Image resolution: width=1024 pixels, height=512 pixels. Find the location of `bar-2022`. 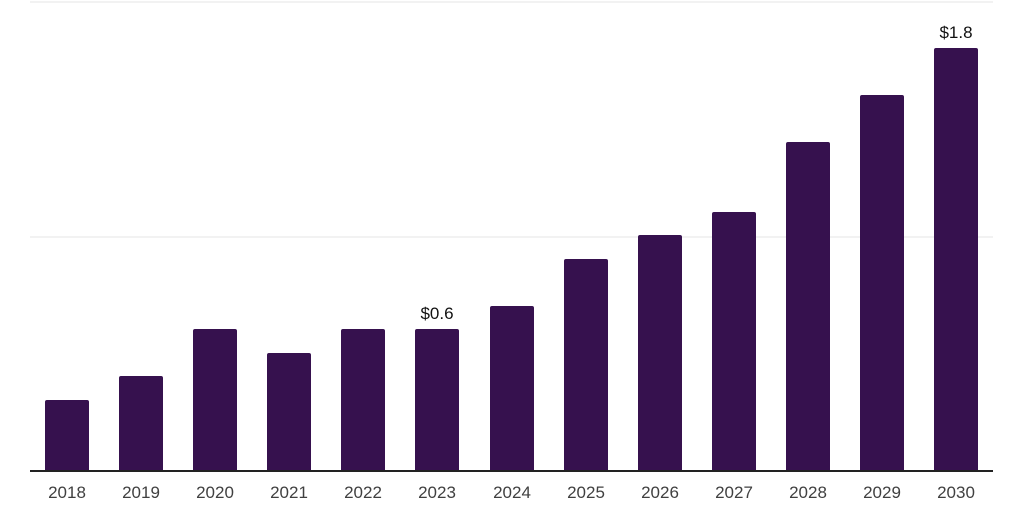

bar-2022 is located at coordinates (363, 399).